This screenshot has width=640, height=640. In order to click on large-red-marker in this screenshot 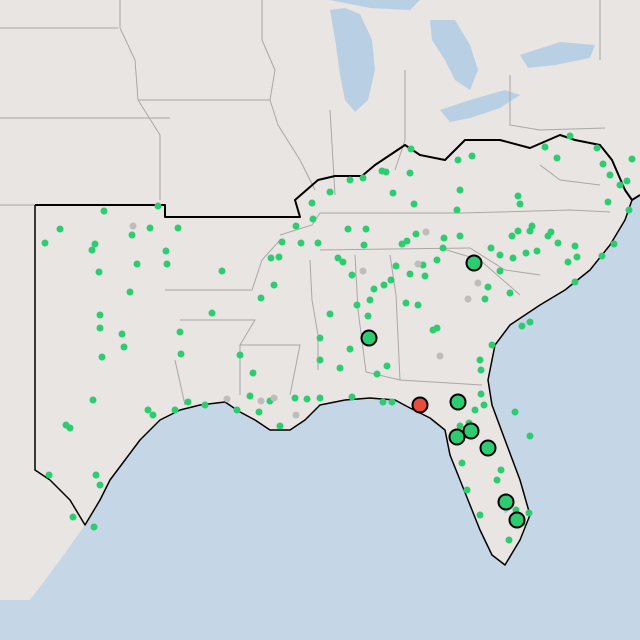, I will do `click(420, 405)`.